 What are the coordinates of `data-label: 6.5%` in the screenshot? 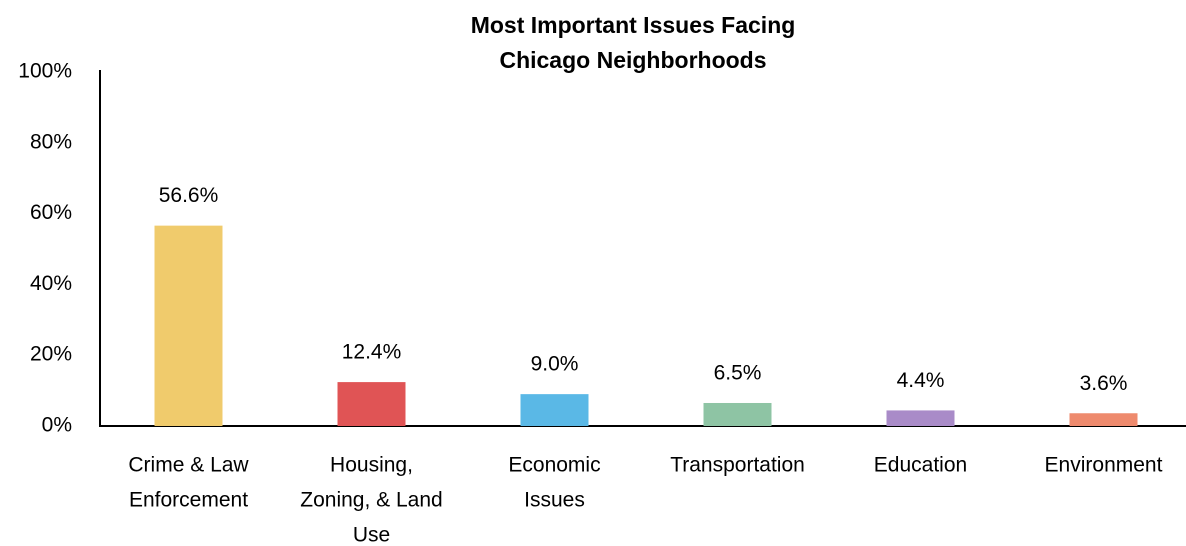 It's located at (738, 373).